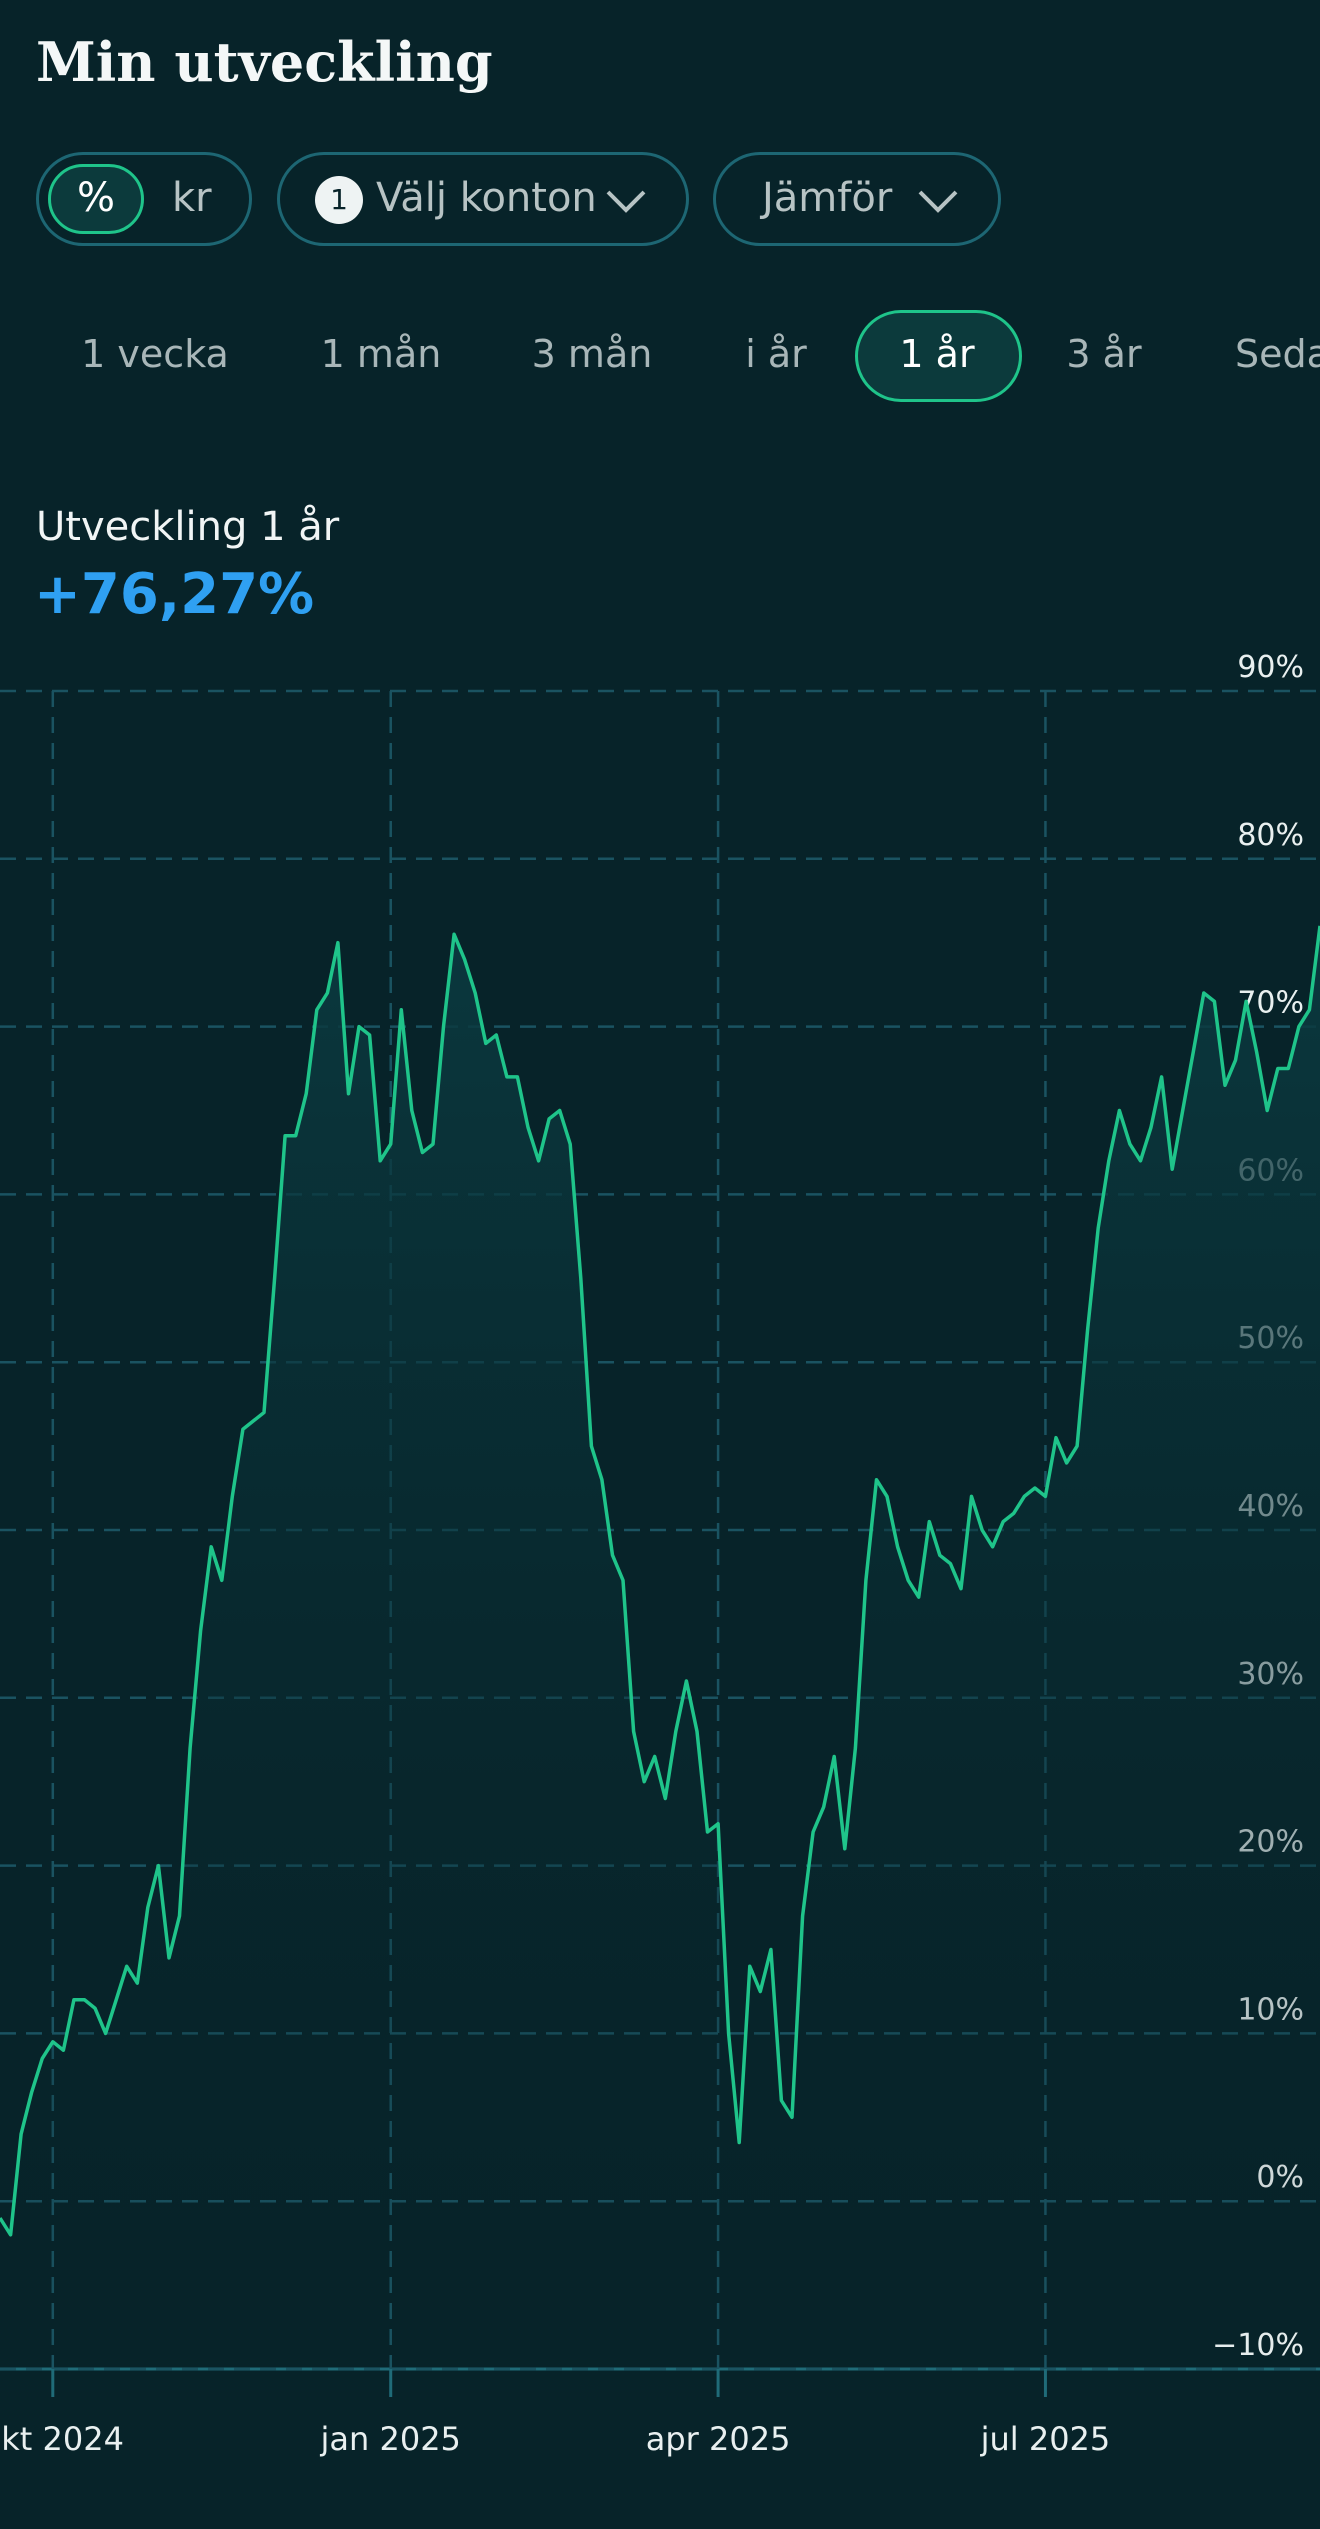 This screenshot has height=2529, width=1320. Describe the element at coordinates (776, 354) in the screenshot. I see `period: i år` at that location.